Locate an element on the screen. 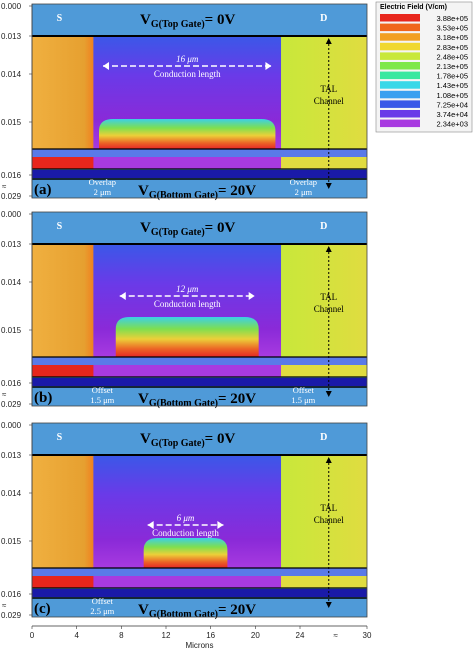  left-note-value: 1.5 μm is located at coordinates (102, 400).